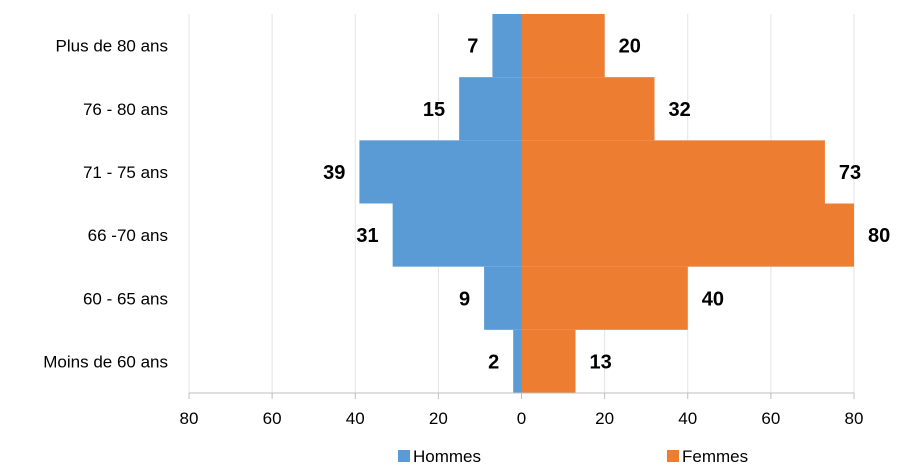 Image resolution: width=900 pixels, height=473 pixels. What do you see at coordinates (493, 362) in the screenshot?
I see `data-label-hommes: 2` at bounding box center [493, 362].